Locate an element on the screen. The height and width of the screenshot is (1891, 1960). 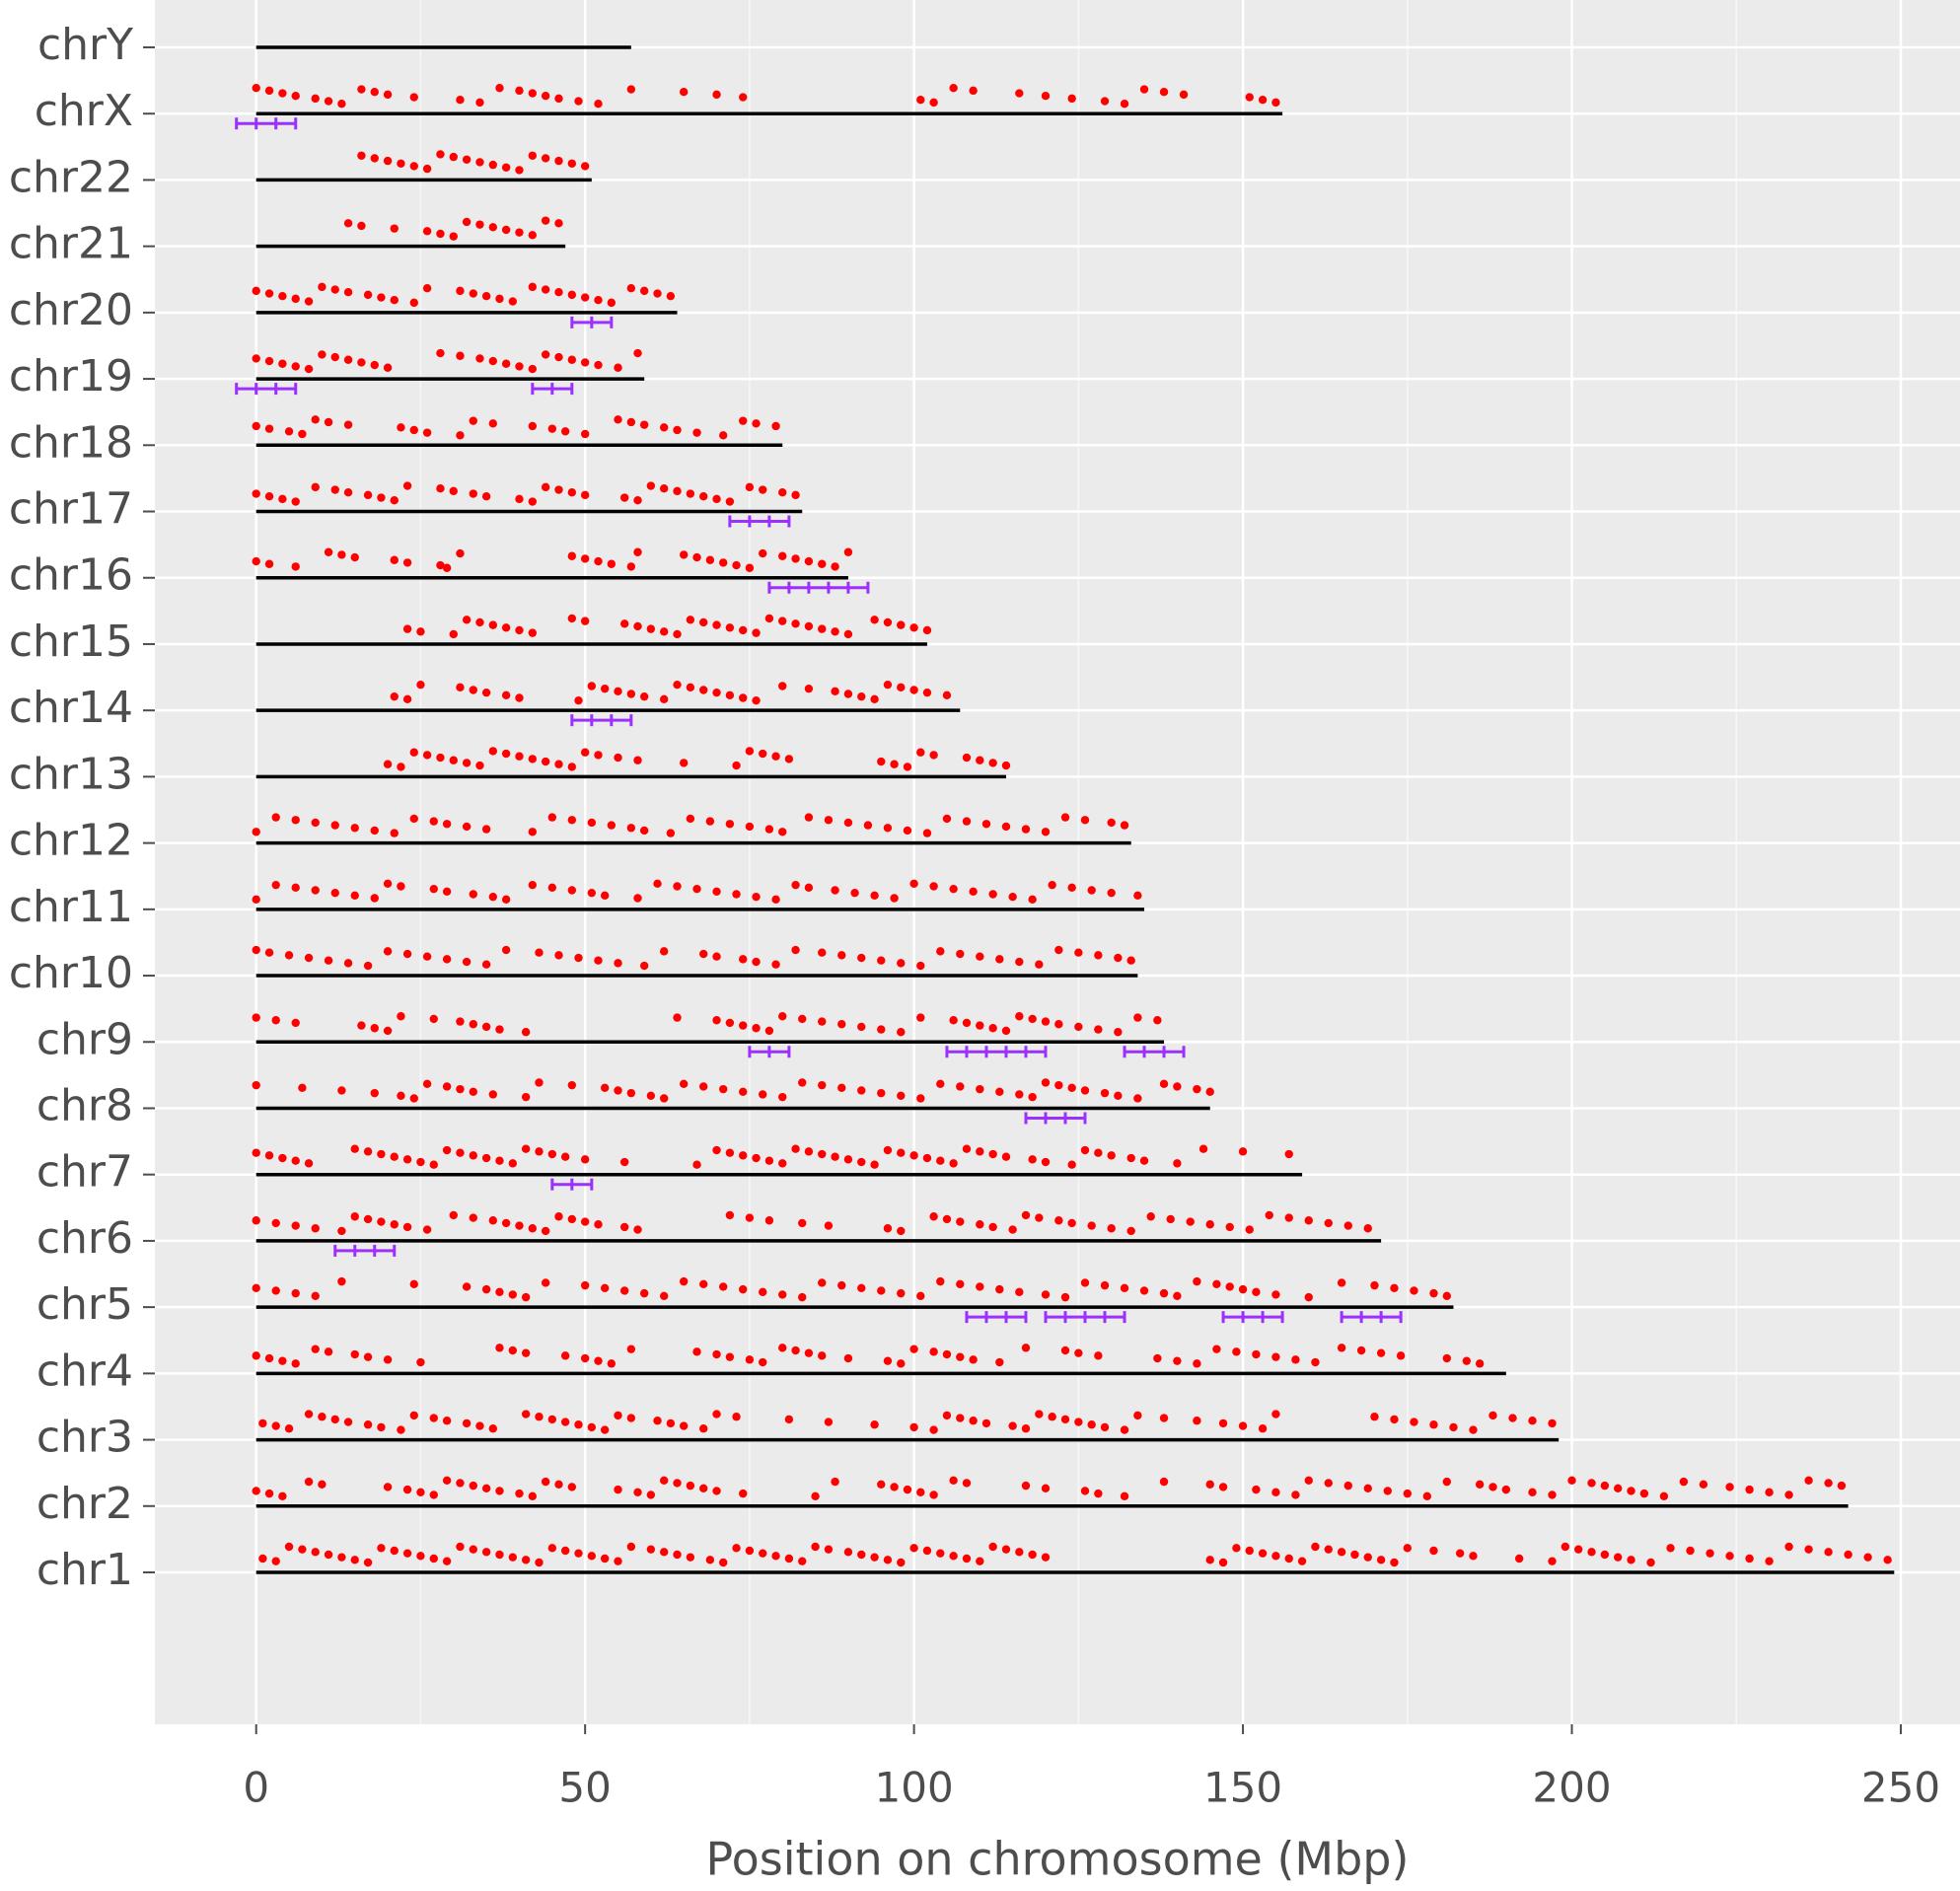
y-tick-label: chr1 is located at coordinates (84, 1570).